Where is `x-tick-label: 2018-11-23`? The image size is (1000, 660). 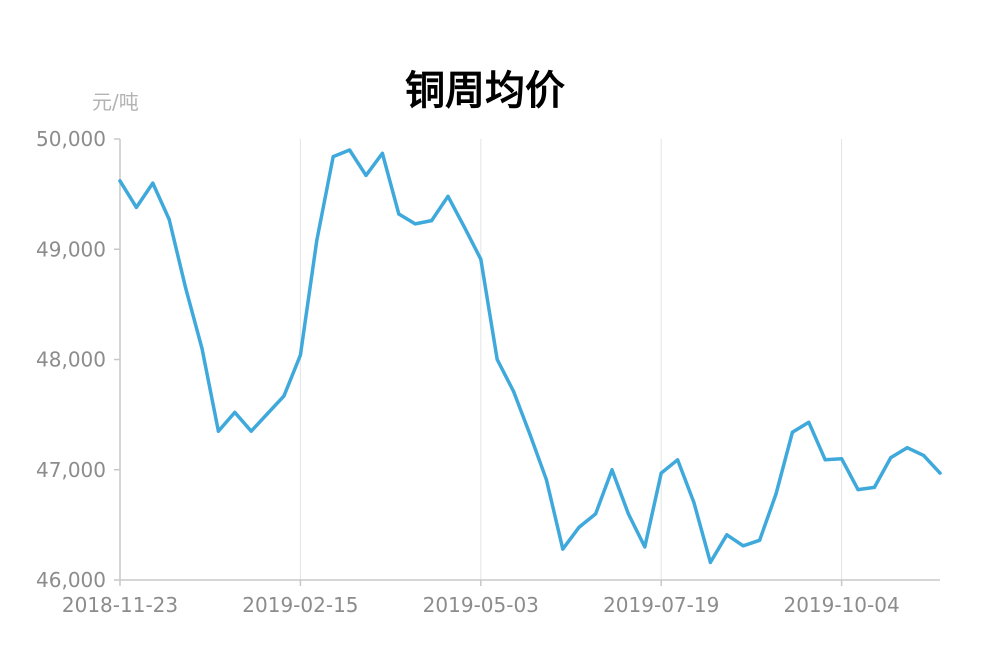
x-tick-label: 2018-11-23 is located at coordinates (120, 605).